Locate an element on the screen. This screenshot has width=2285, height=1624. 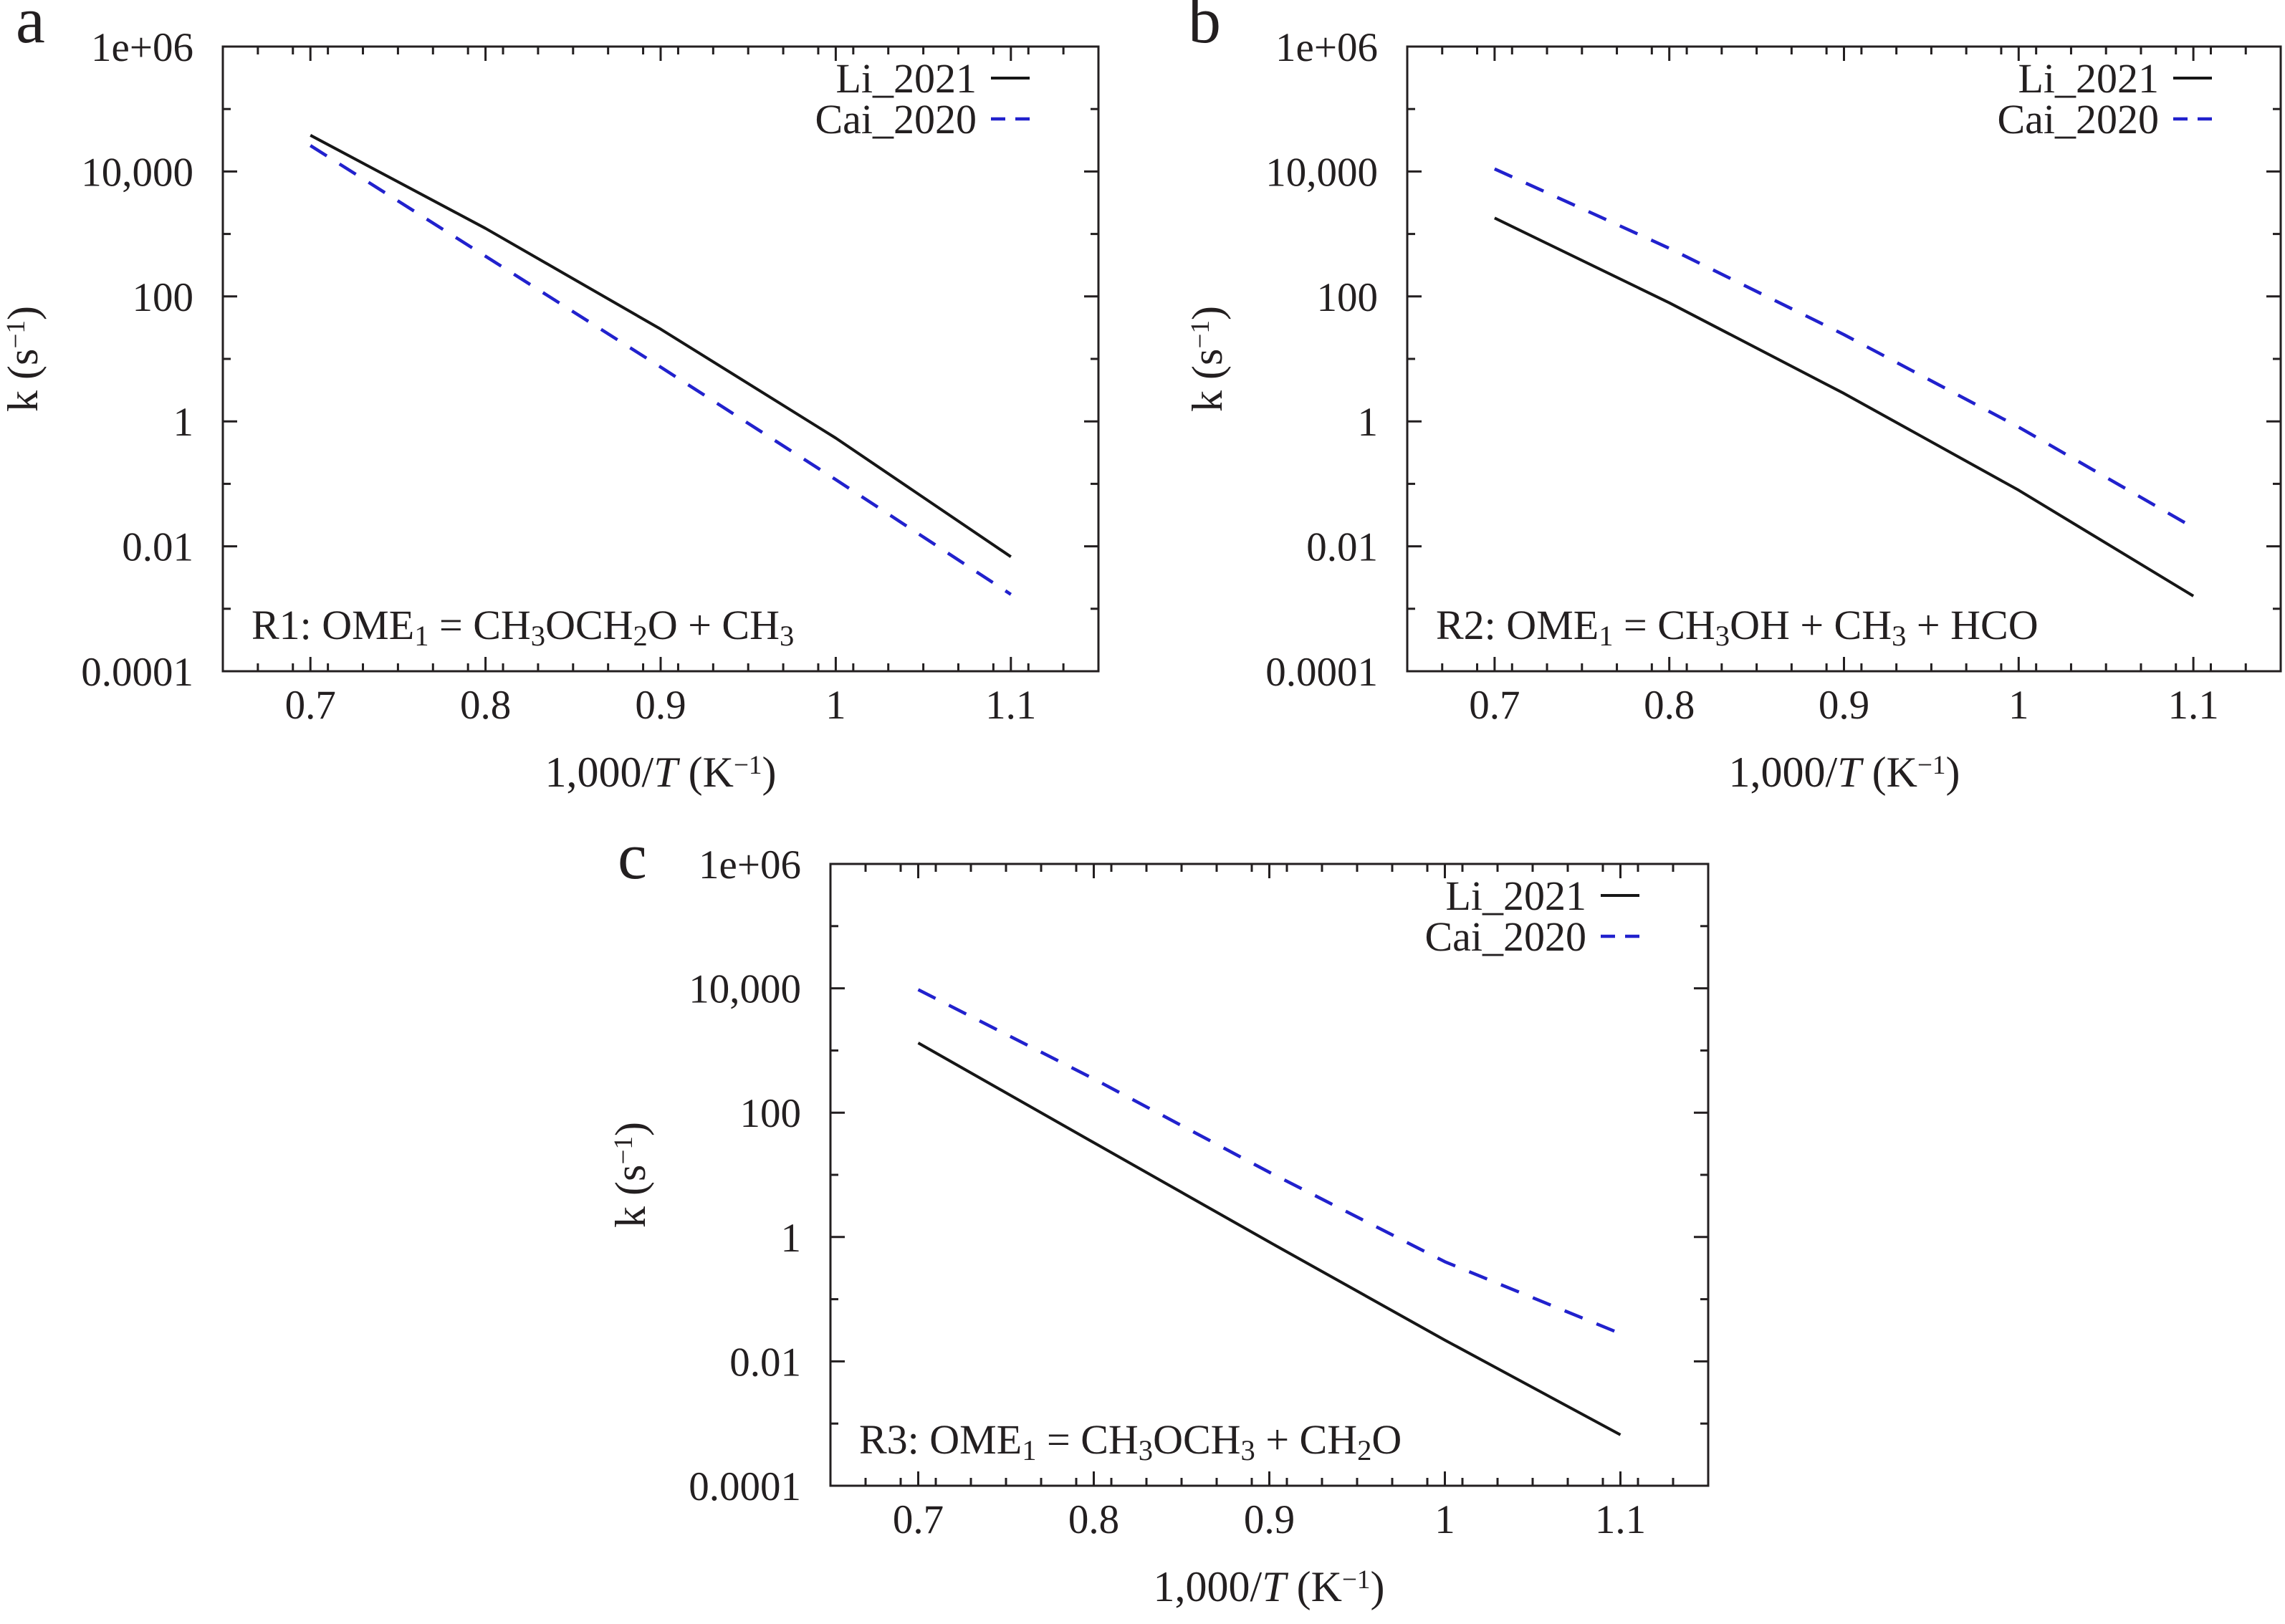
panel-letter-a: a is located at coordinates (30, 28).